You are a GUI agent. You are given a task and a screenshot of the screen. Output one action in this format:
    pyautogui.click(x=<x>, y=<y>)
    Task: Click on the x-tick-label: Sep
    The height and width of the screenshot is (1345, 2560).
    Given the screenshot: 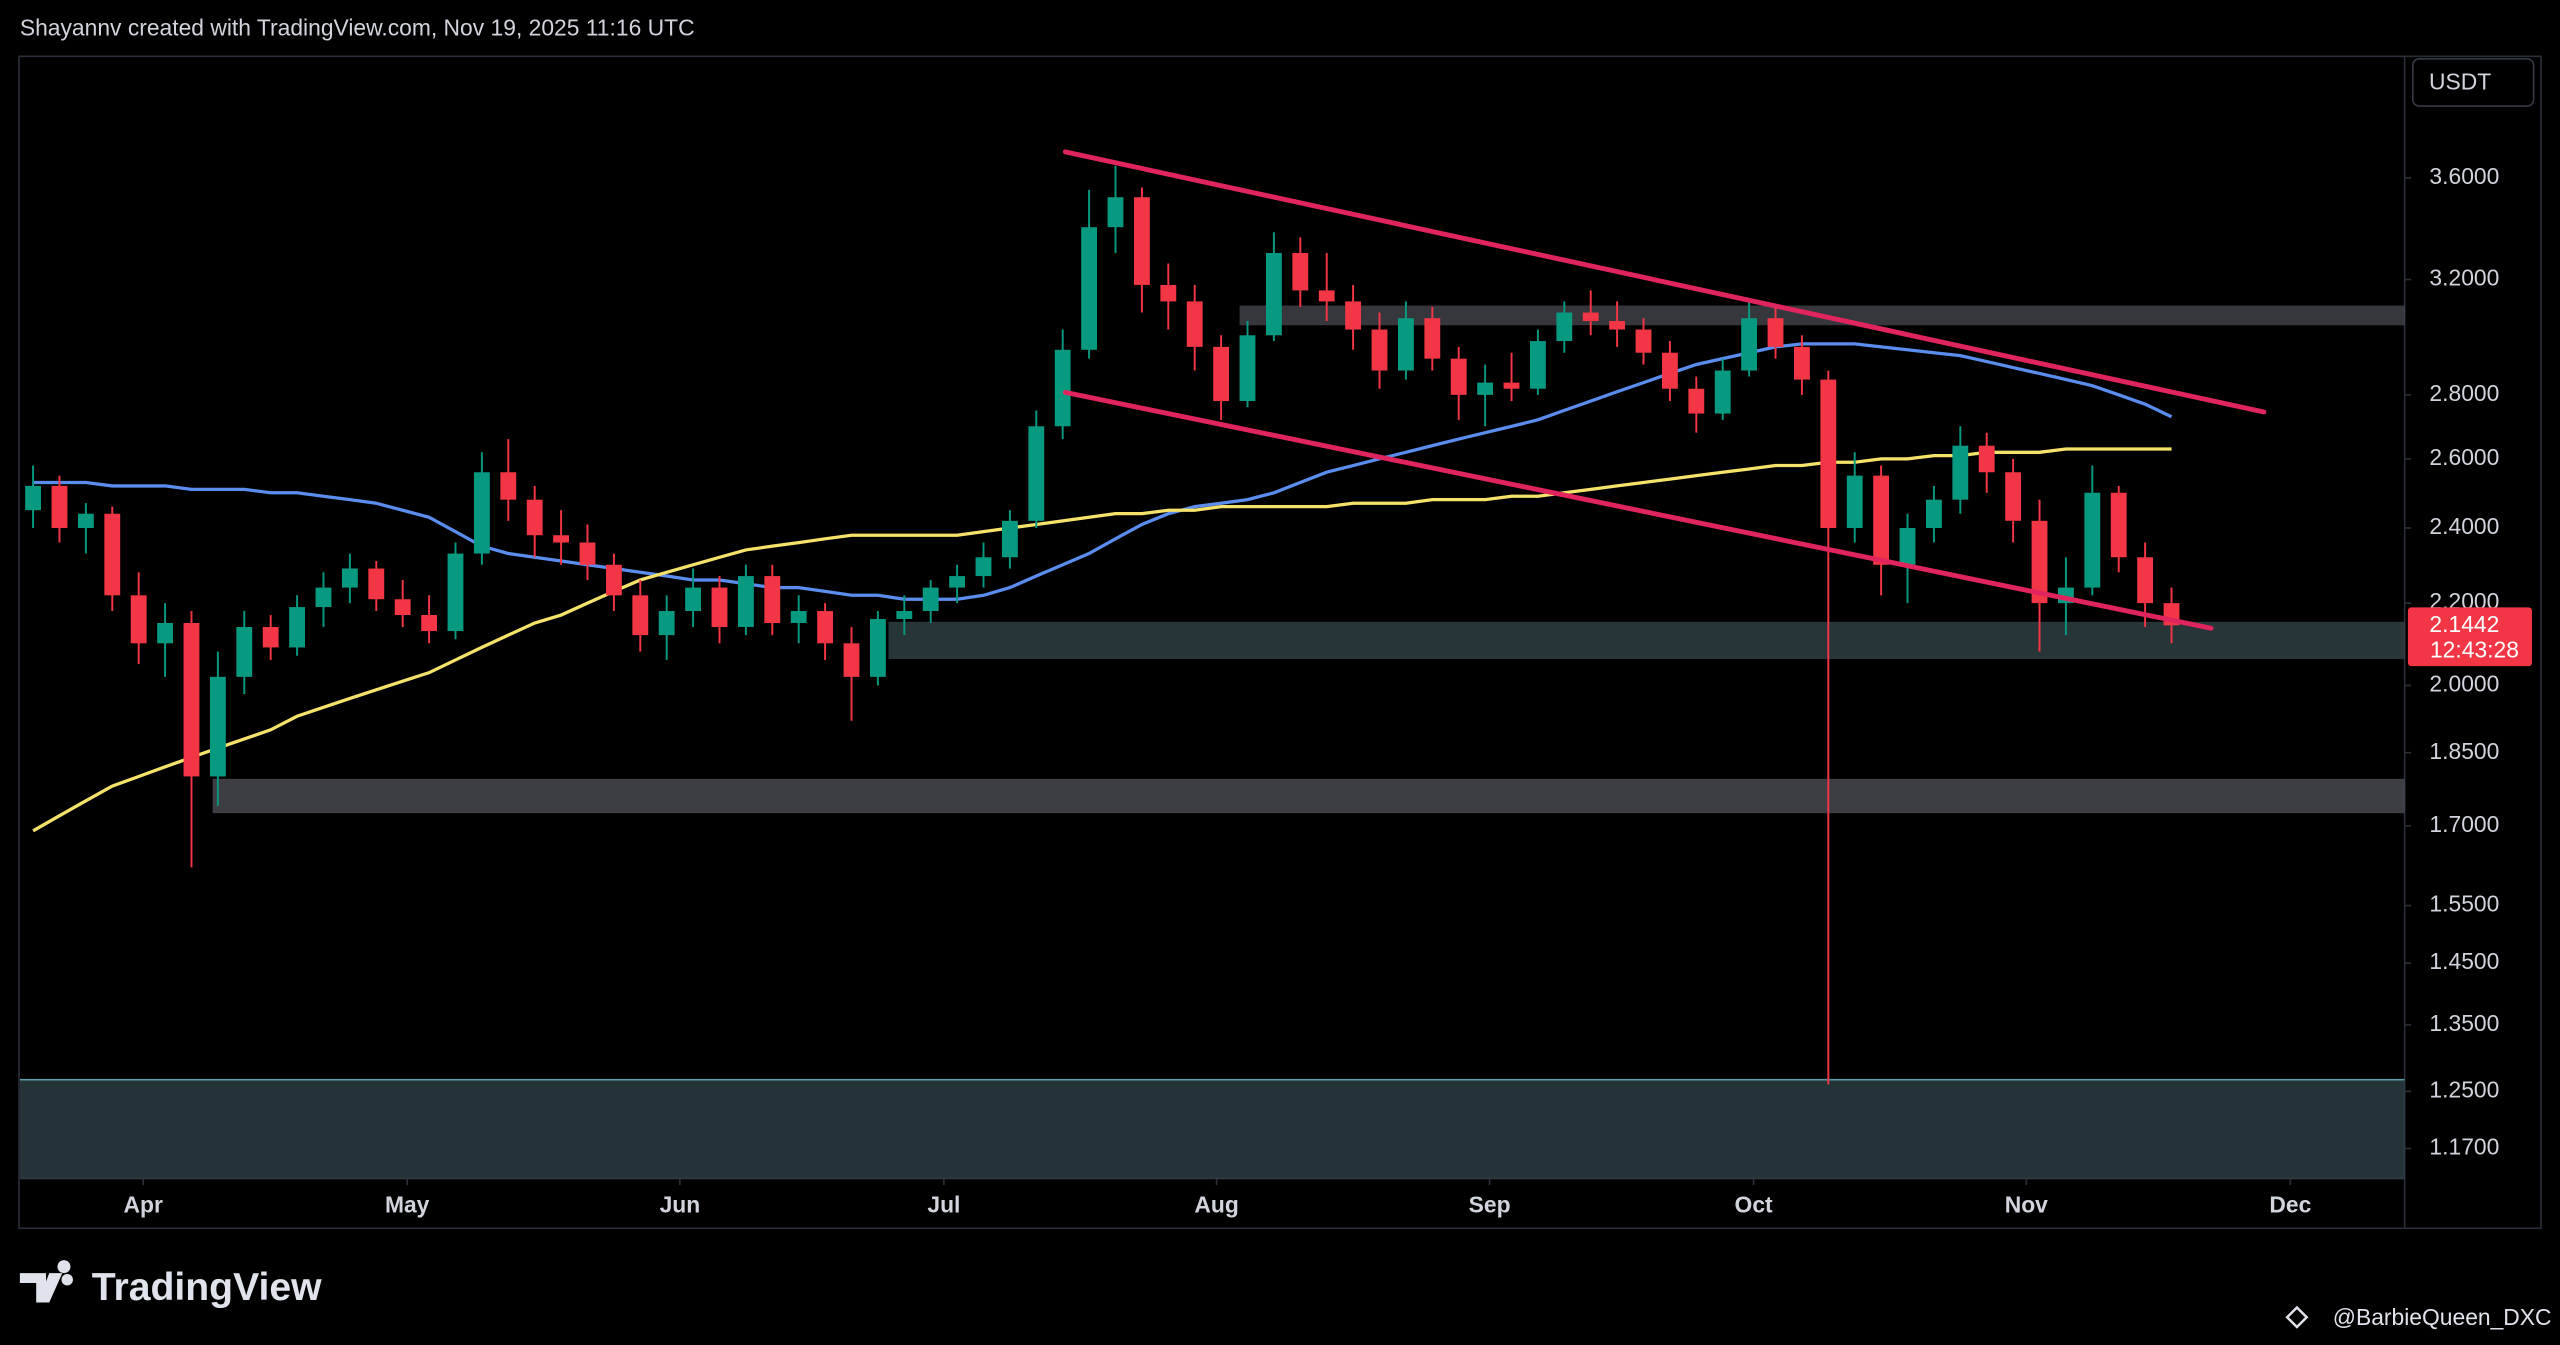 What is the action you would take?
    pyautogui.click(x=1490, y=1204)
    